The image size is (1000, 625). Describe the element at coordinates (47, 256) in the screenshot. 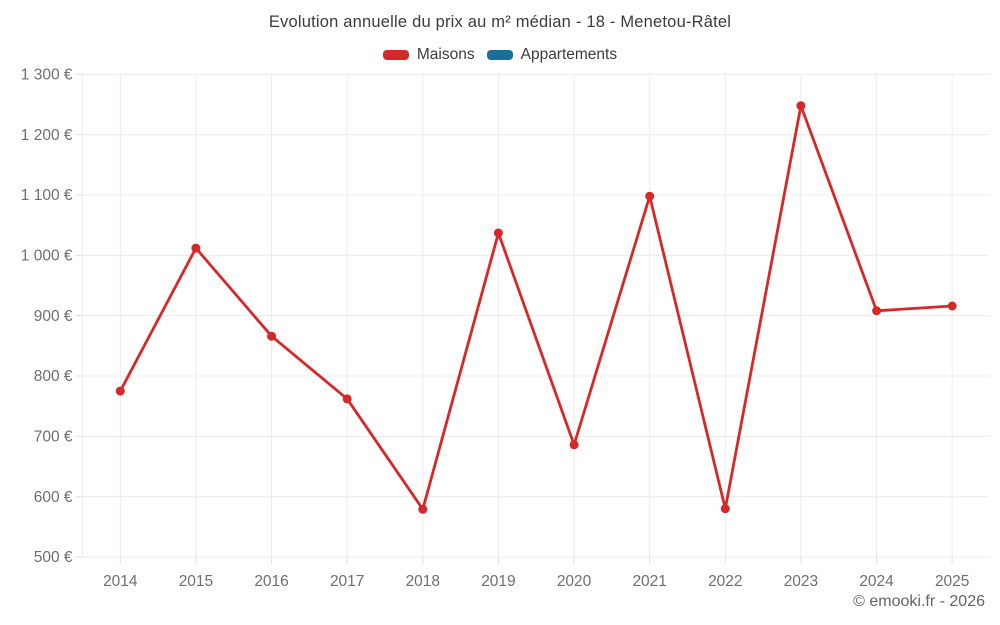

I see `y-axis-label: 1 000 €` at that location.